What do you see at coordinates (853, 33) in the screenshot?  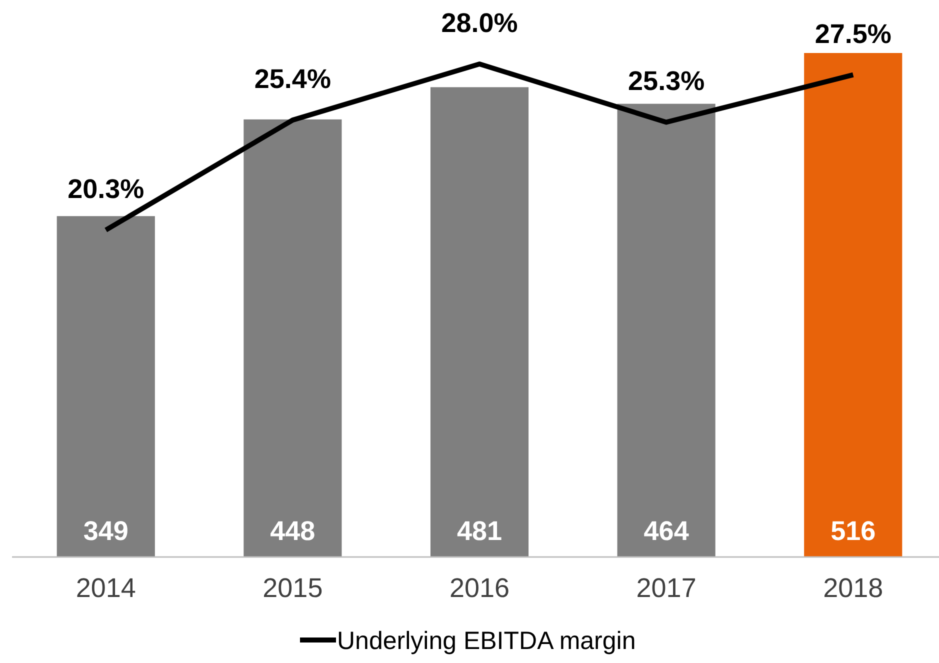 I see `data-label: 27.5%` at bounding box center [853, 33].